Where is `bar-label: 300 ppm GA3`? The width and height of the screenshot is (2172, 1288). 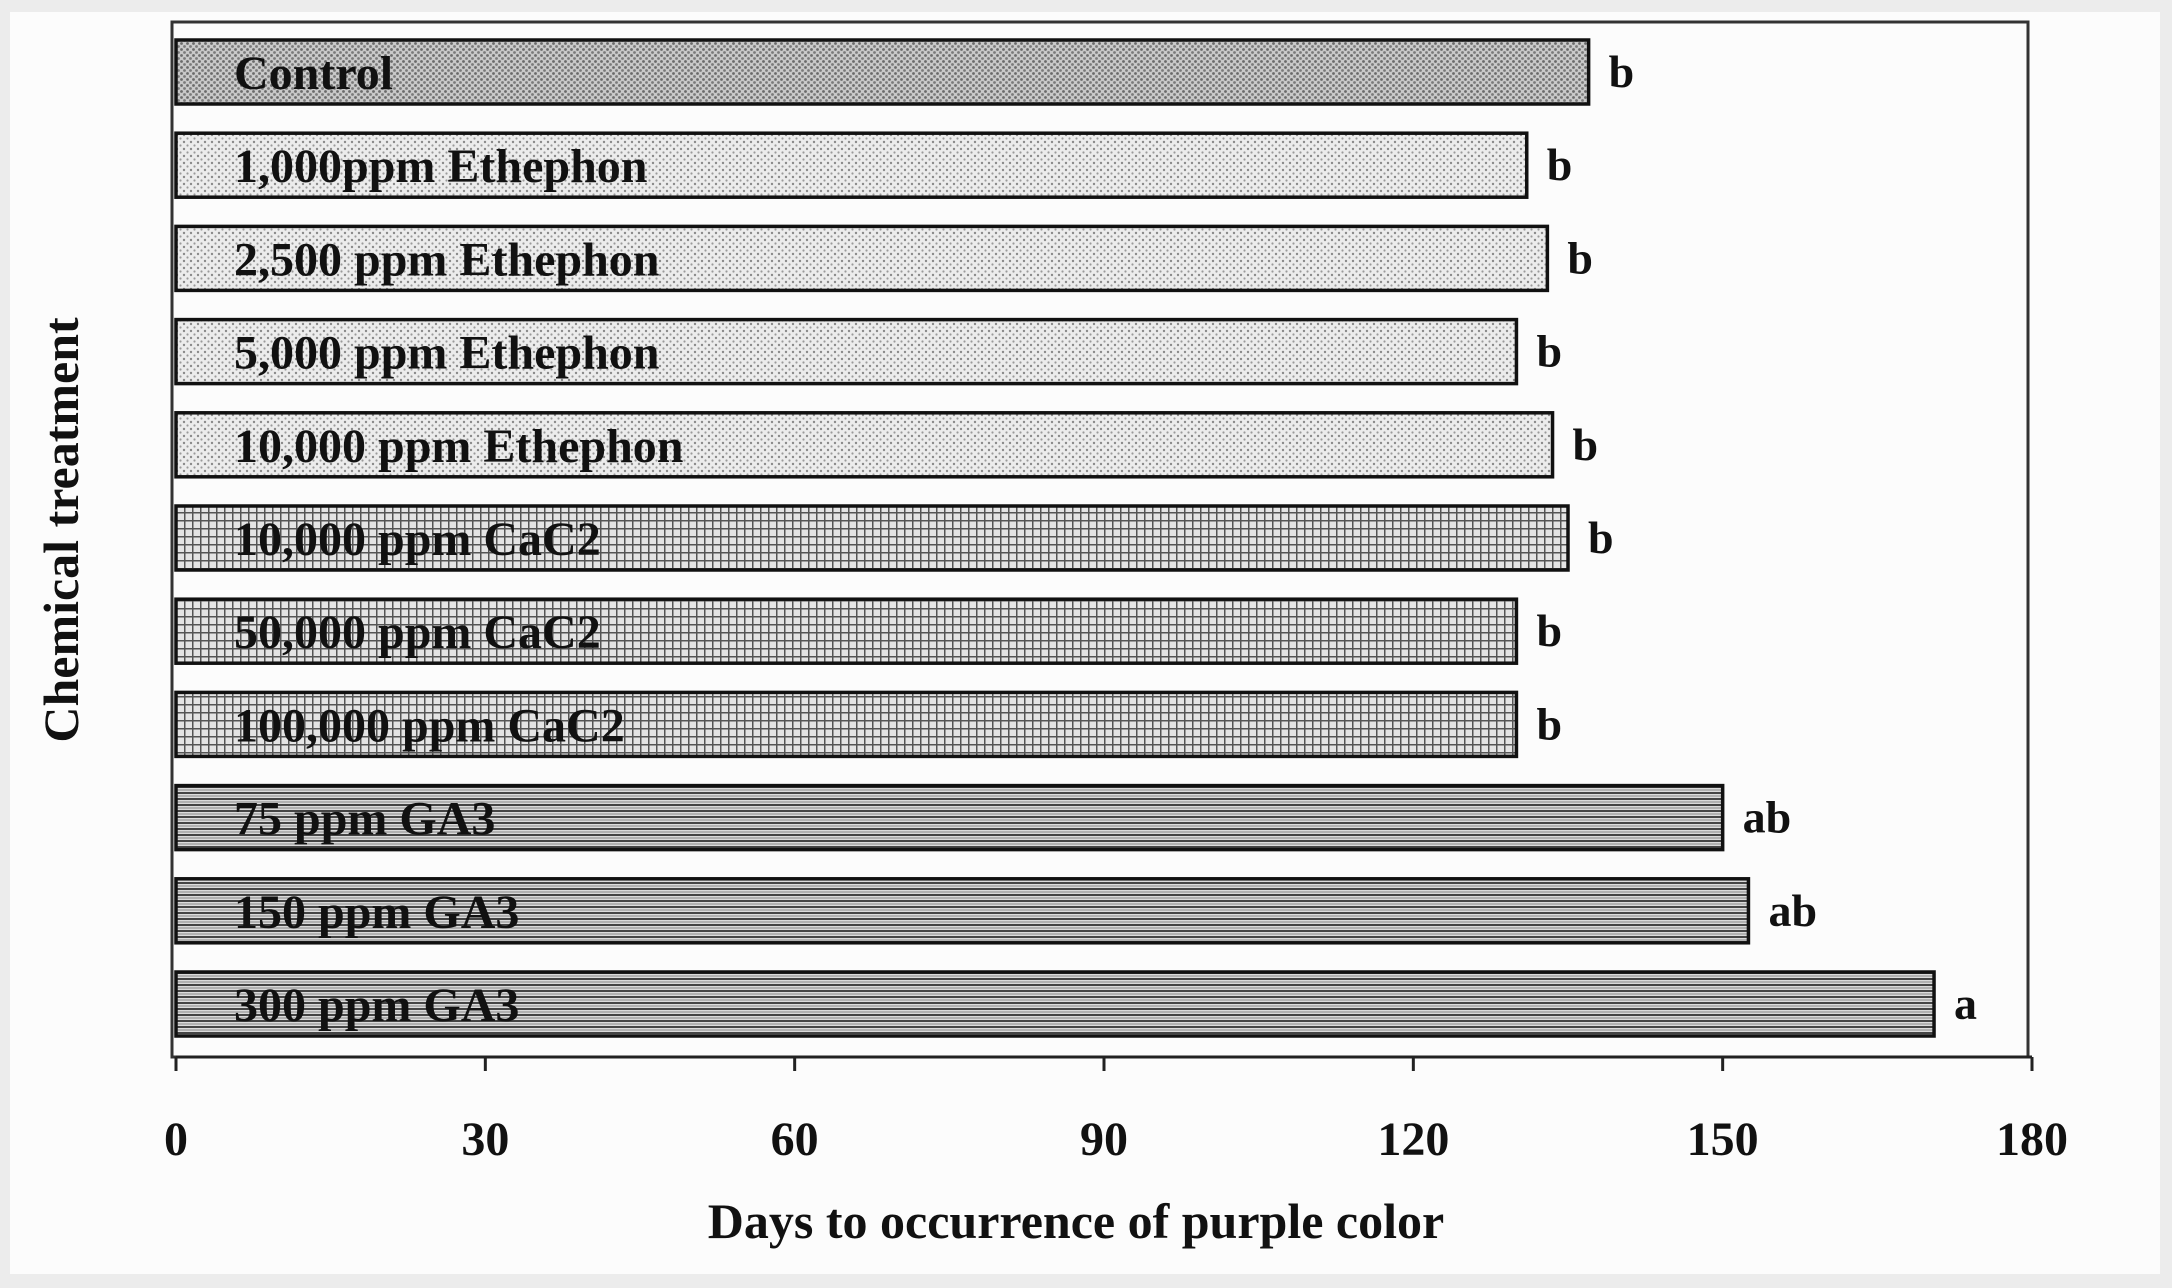 bar-label: 300 ppm GA3 is located at coordinates (376, 1005).